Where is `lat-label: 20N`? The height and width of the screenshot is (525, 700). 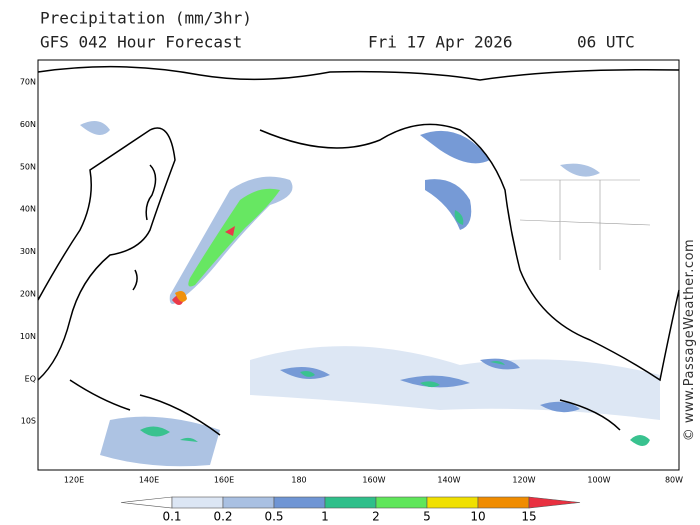 lat-label: 20N is located at coordinates (28, 294).